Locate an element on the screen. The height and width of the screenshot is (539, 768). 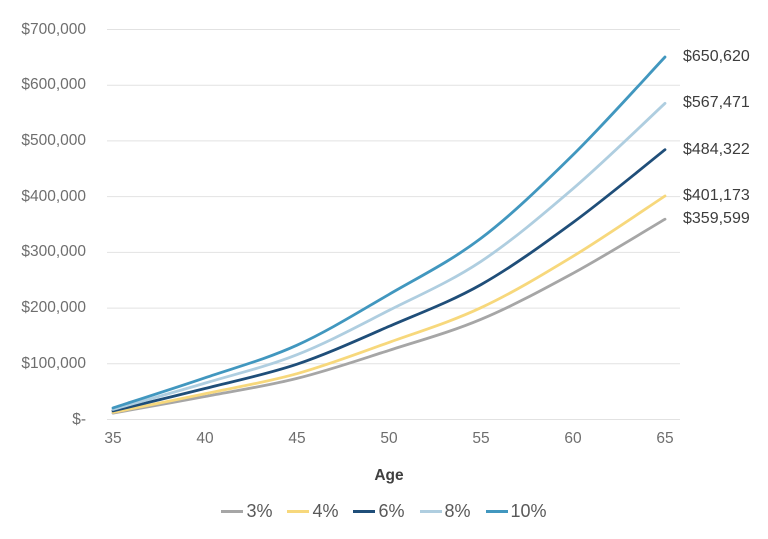
end-label-8pct: $567,471 is located at coordinates (716, 103).